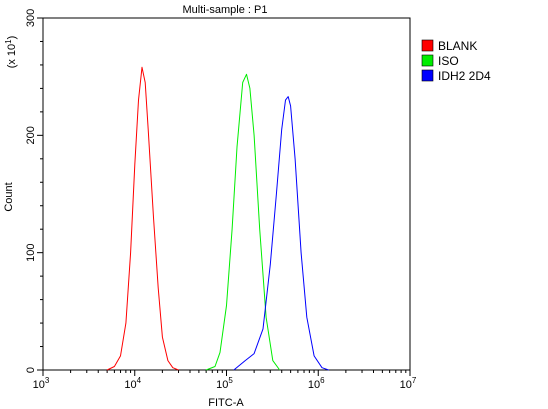  I want to click on x-tick-label: 10⁴, so click(132, 383).